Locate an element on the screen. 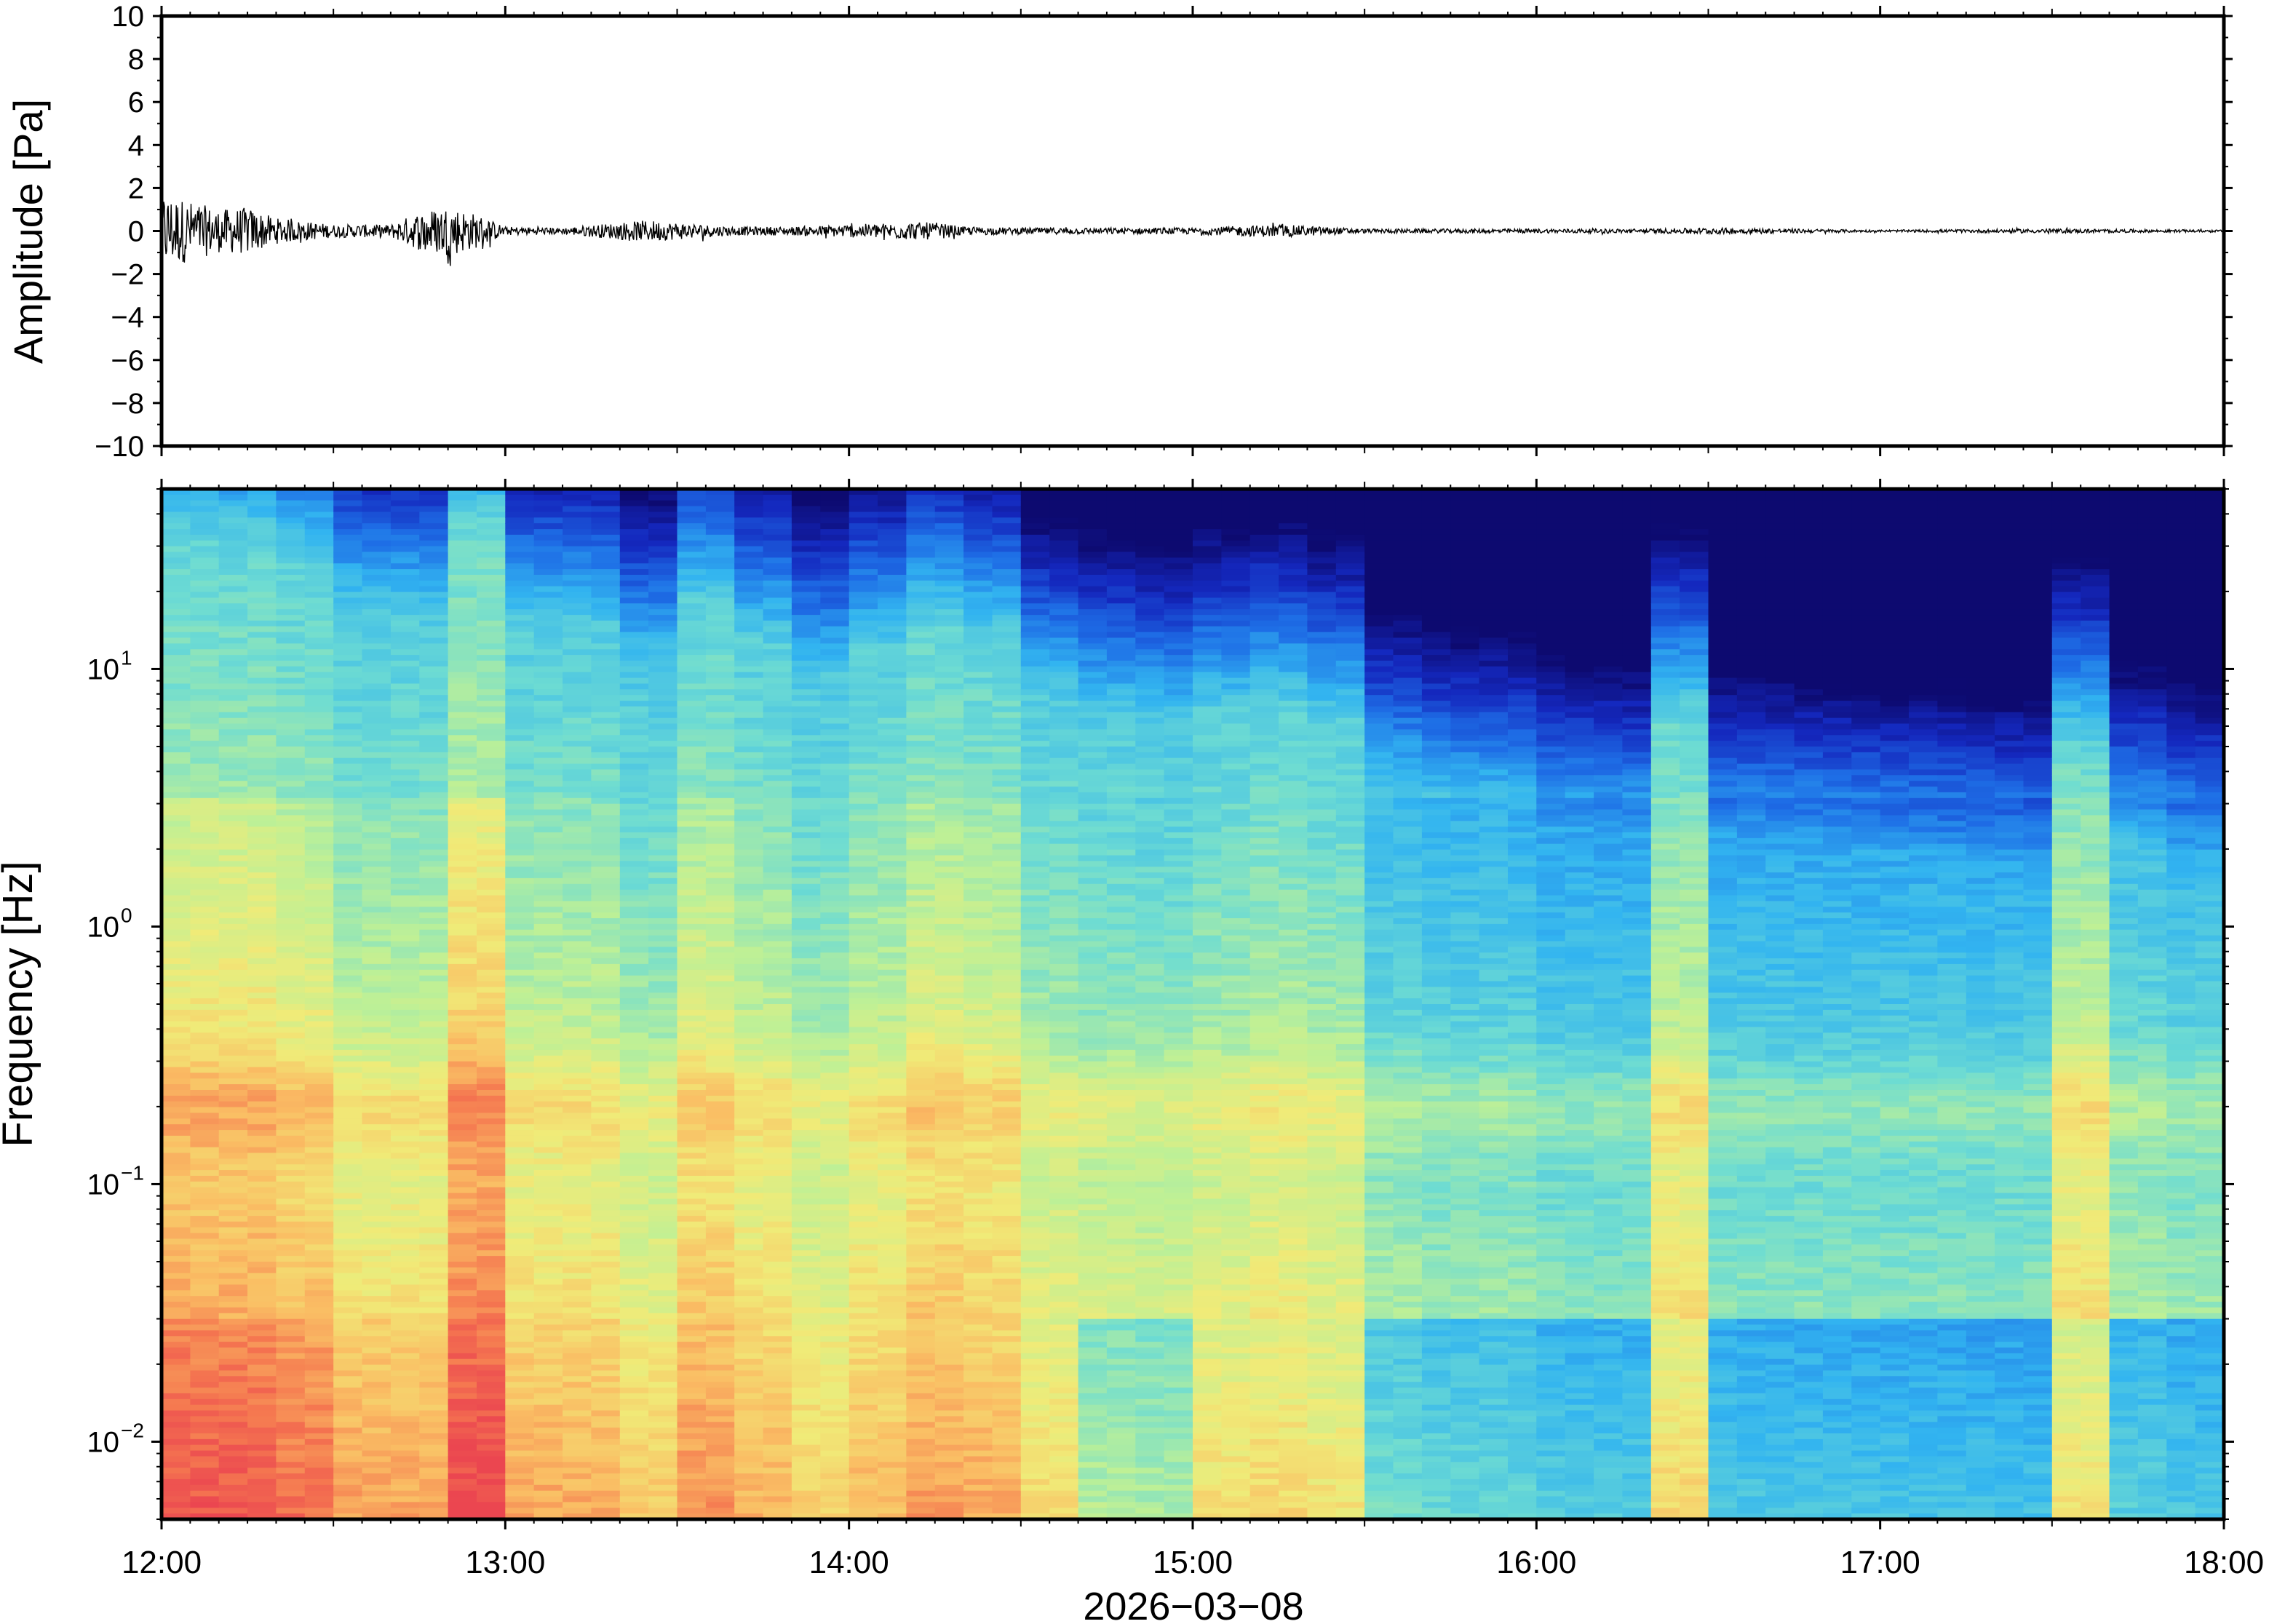 This screenshot has height=1624, width=2269. amplitude-tick-label: −2 is located at coordinates (127, 275).